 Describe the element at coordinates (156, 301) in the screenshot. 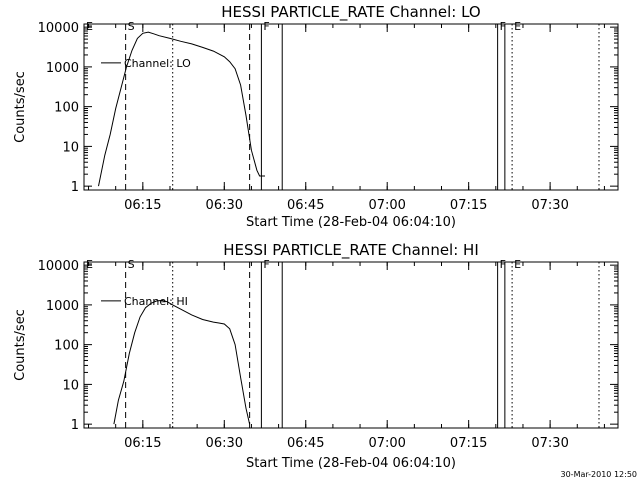

I see `legend-label: Channel: HI` at that location.